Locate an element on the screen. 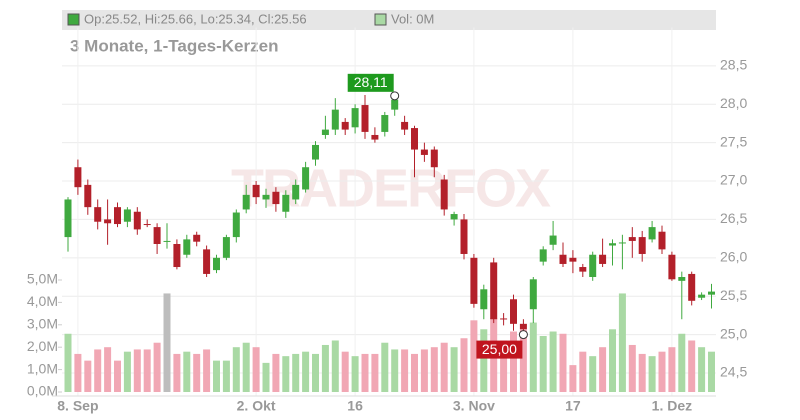 The image size is (800, 420). y-tick-label: 24,5 is located at coordinates (733, 372).